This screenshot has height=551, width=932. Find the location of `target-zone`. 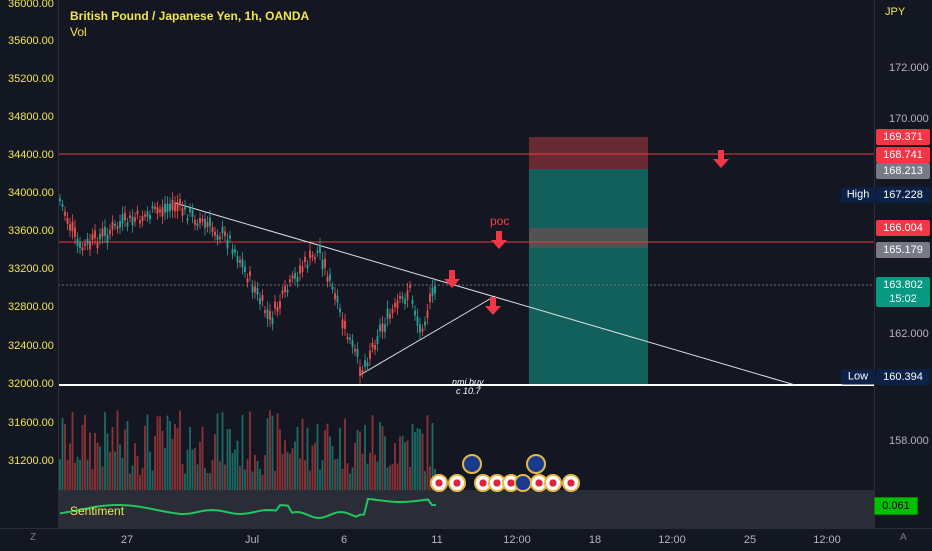

target-zone is located at coordinates (588, 277).